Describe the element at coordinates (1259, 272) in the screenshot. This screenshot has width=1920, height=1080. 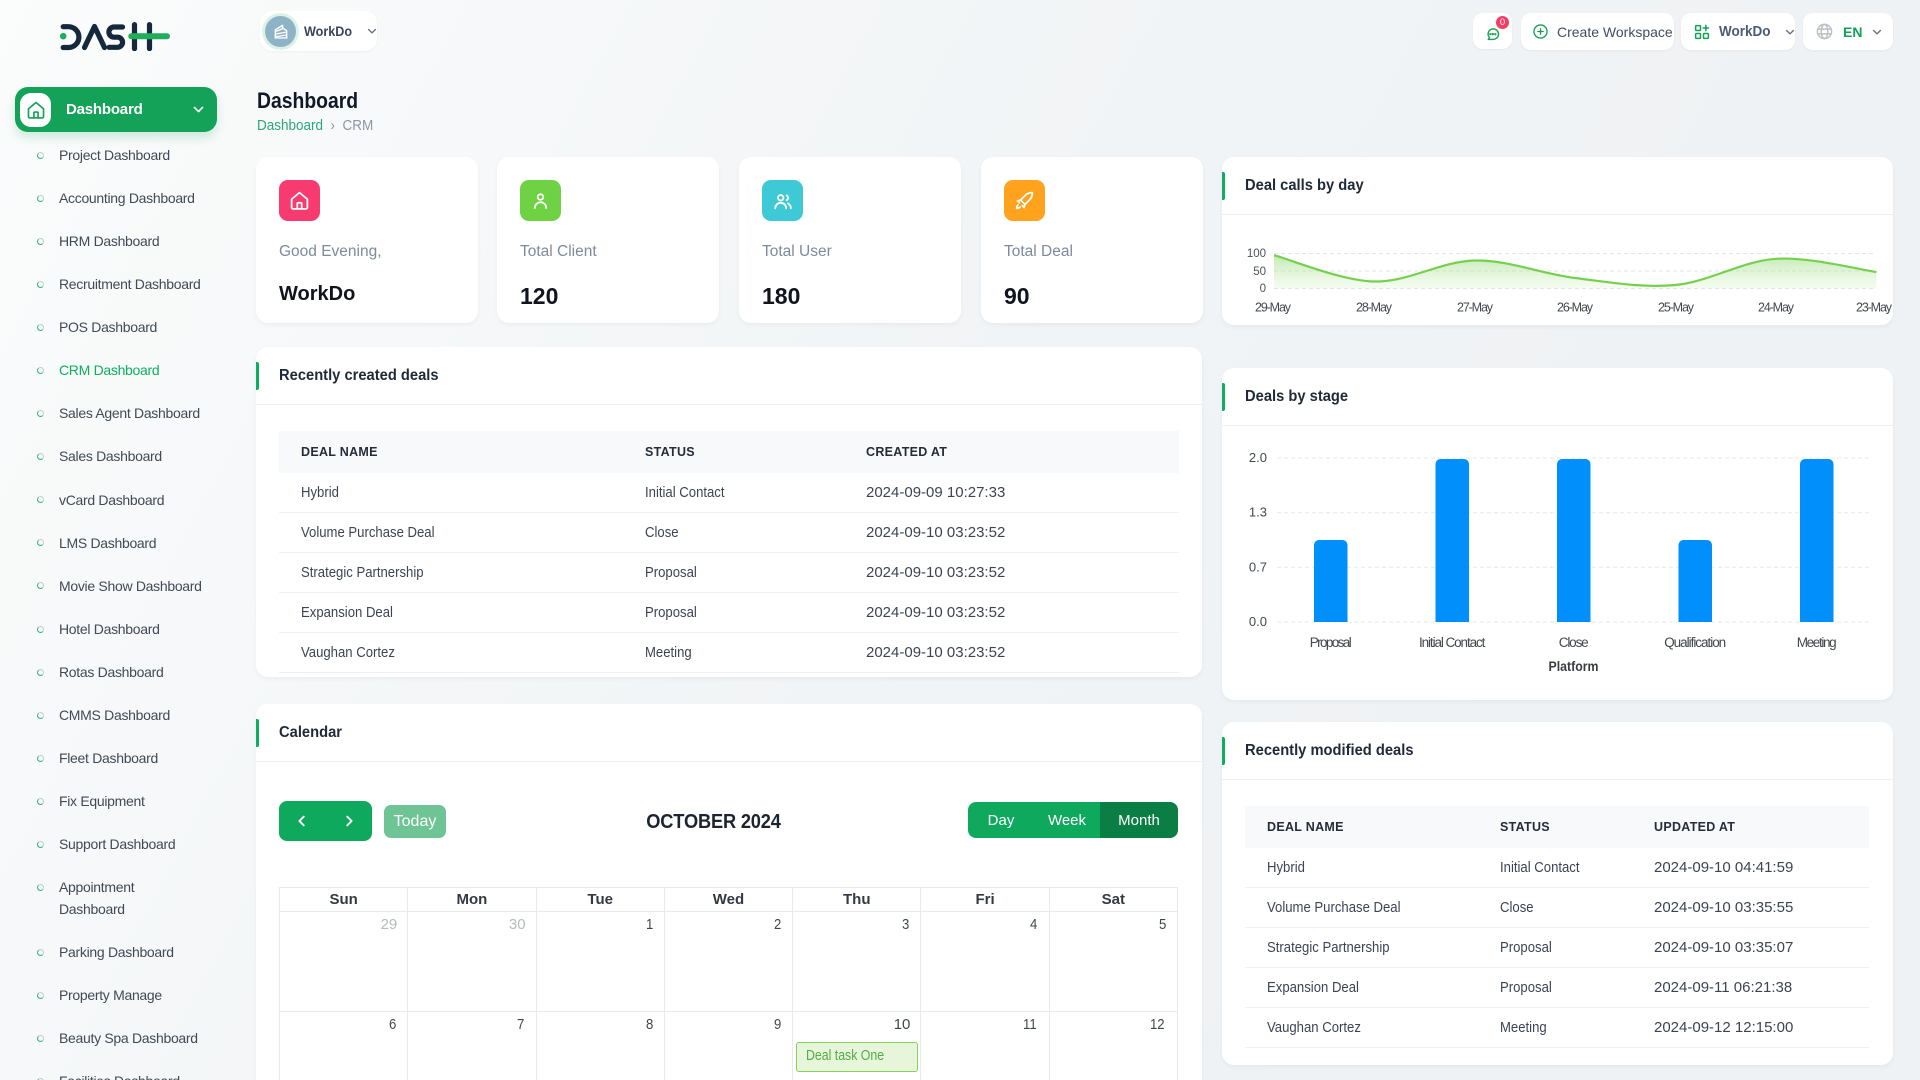
I see `svg-text: 50` at that location.